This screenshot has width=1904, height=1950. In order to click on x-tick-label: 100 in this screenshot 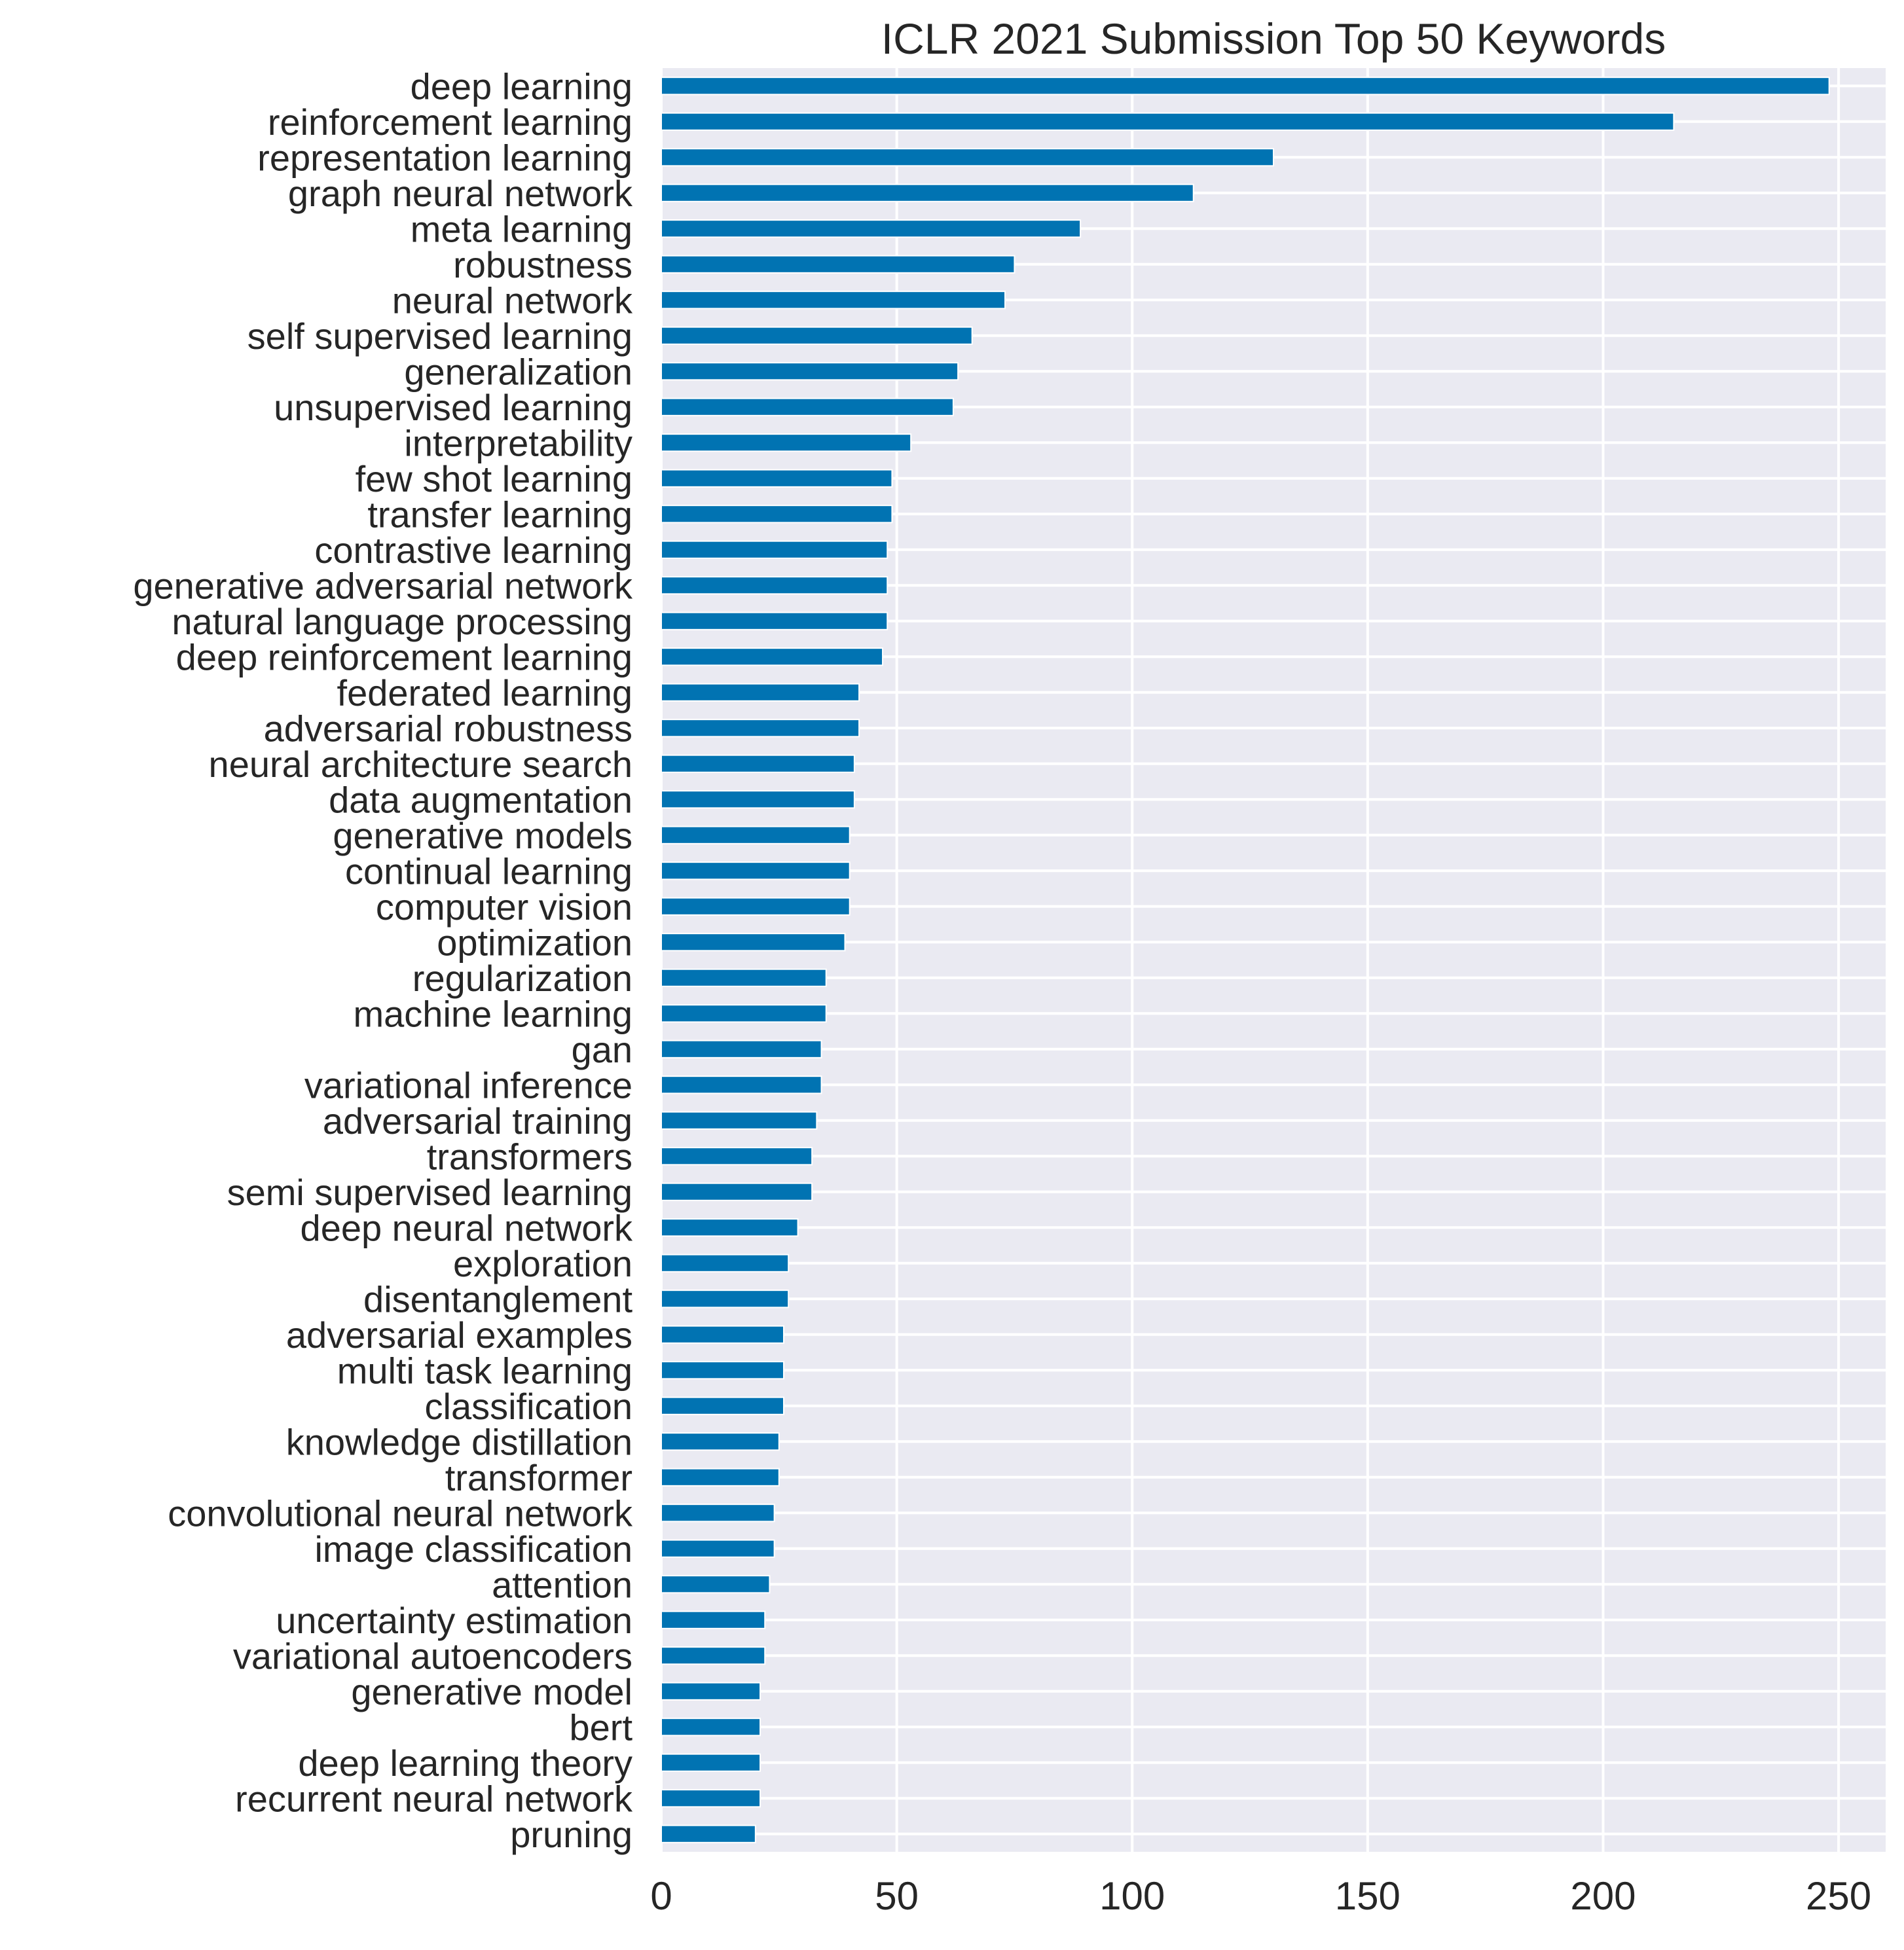, I will do `click(1132, 1896)`.